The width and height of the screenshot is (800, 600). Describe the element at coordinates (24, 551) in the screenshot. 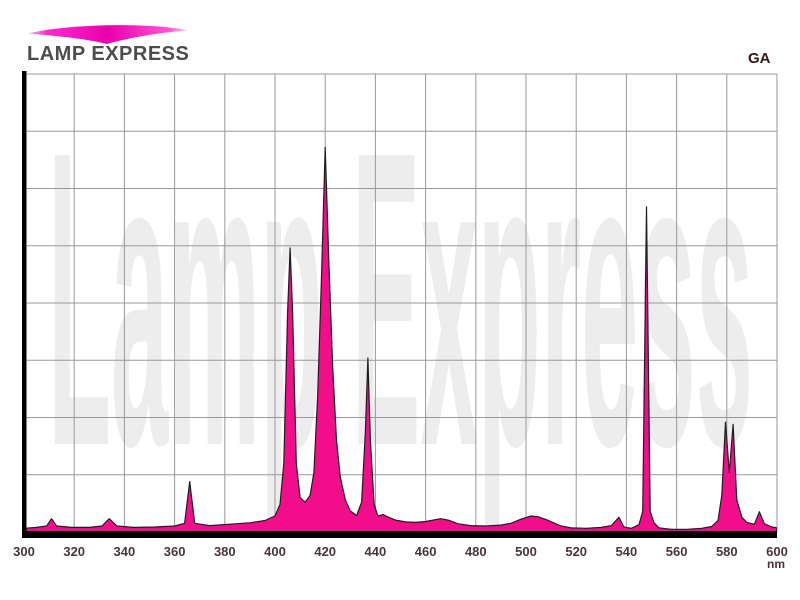

I see `x-tick-label: 300` at that location.